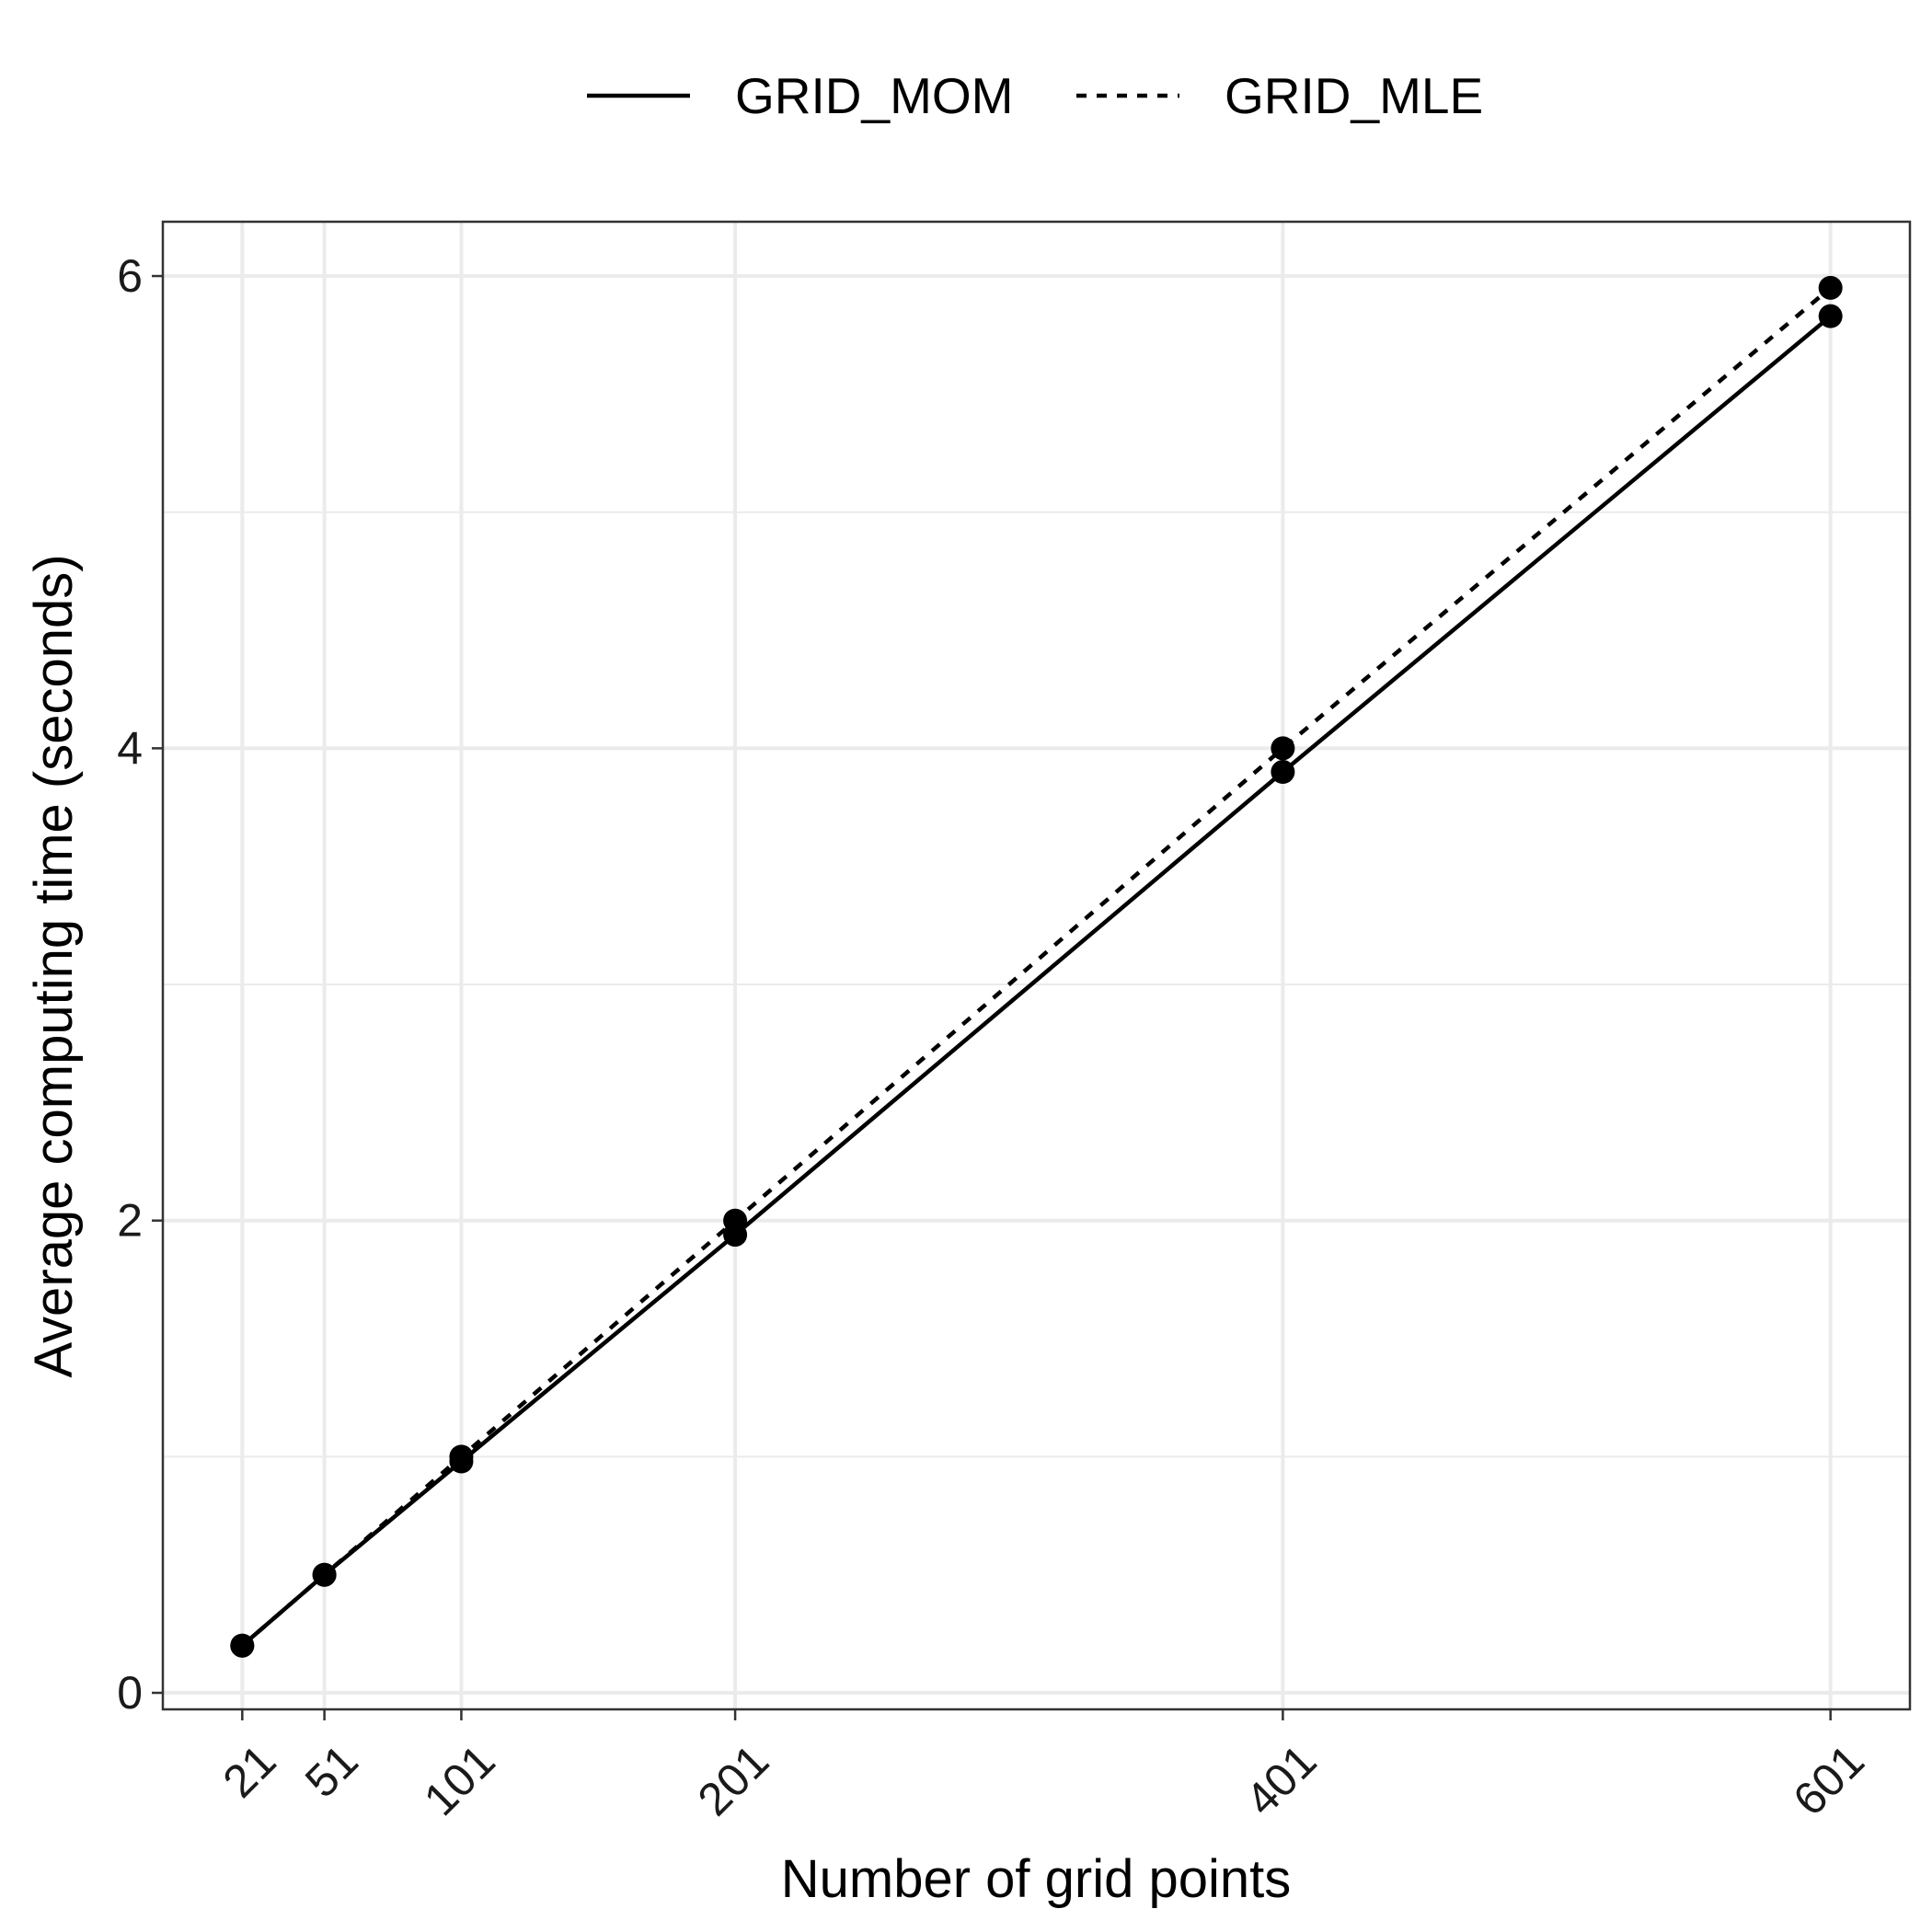 The width and height of the screenshot is (1932, 1932). Describe the element at coordinates (54, 965) in the screenshot. I see `y-axis-title: Average computing time (seconds)` at that location.